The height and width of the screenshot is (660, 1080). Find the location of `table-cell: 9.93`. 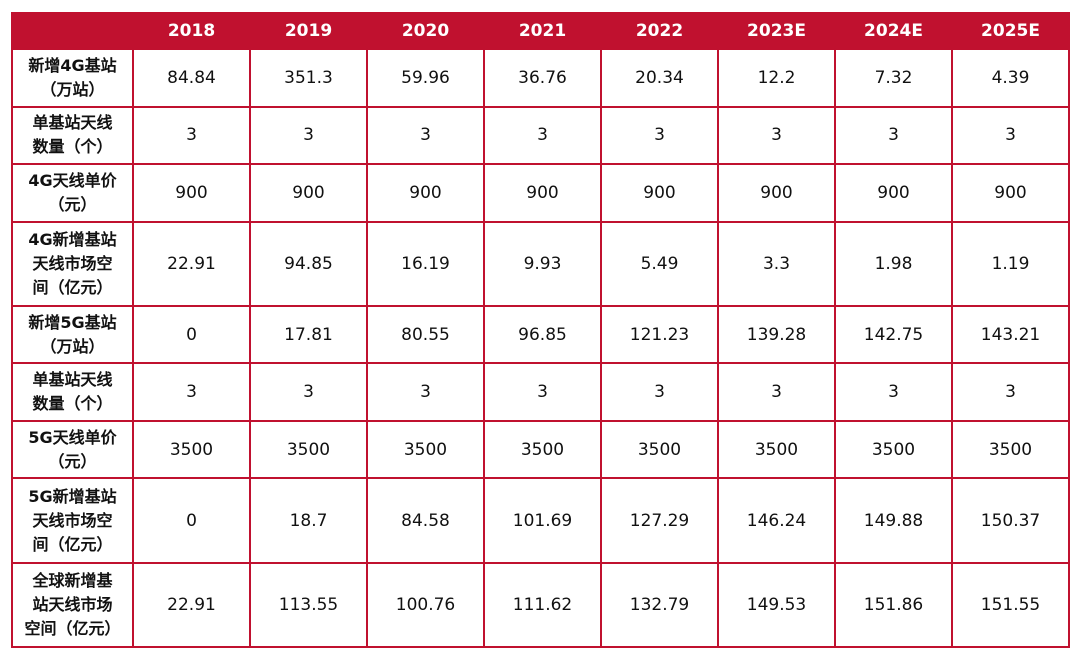

table-cell: 9.93 is located at coordinates (542, 263).